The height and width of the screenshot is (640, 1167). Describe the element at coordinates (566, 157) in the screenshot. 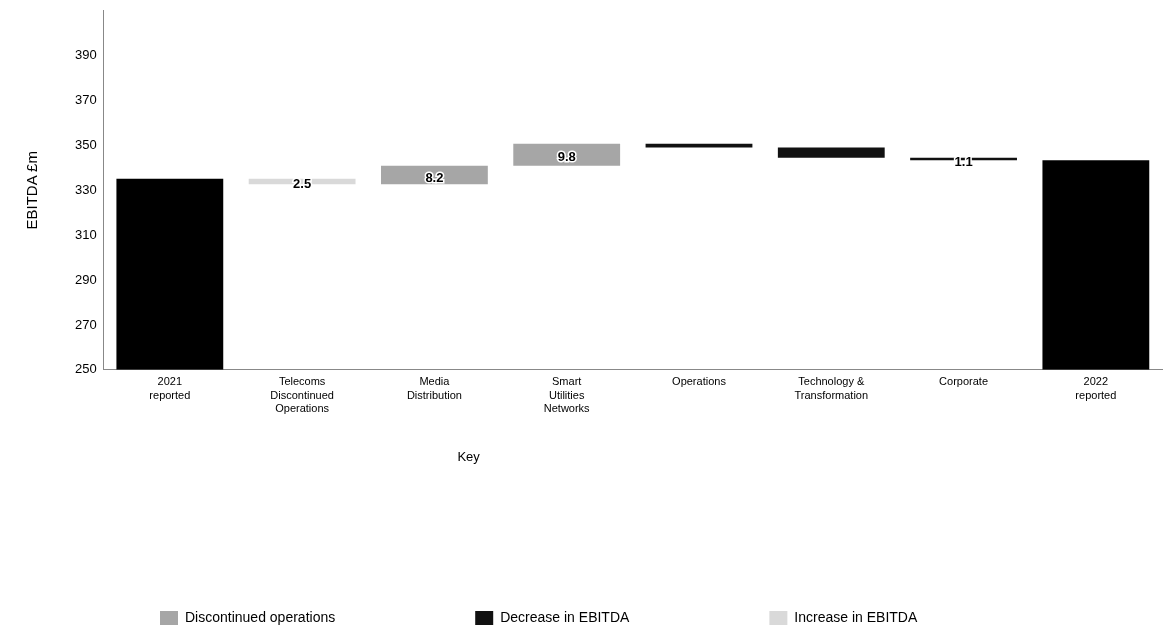

I see `data-label: 9.8` at that location.